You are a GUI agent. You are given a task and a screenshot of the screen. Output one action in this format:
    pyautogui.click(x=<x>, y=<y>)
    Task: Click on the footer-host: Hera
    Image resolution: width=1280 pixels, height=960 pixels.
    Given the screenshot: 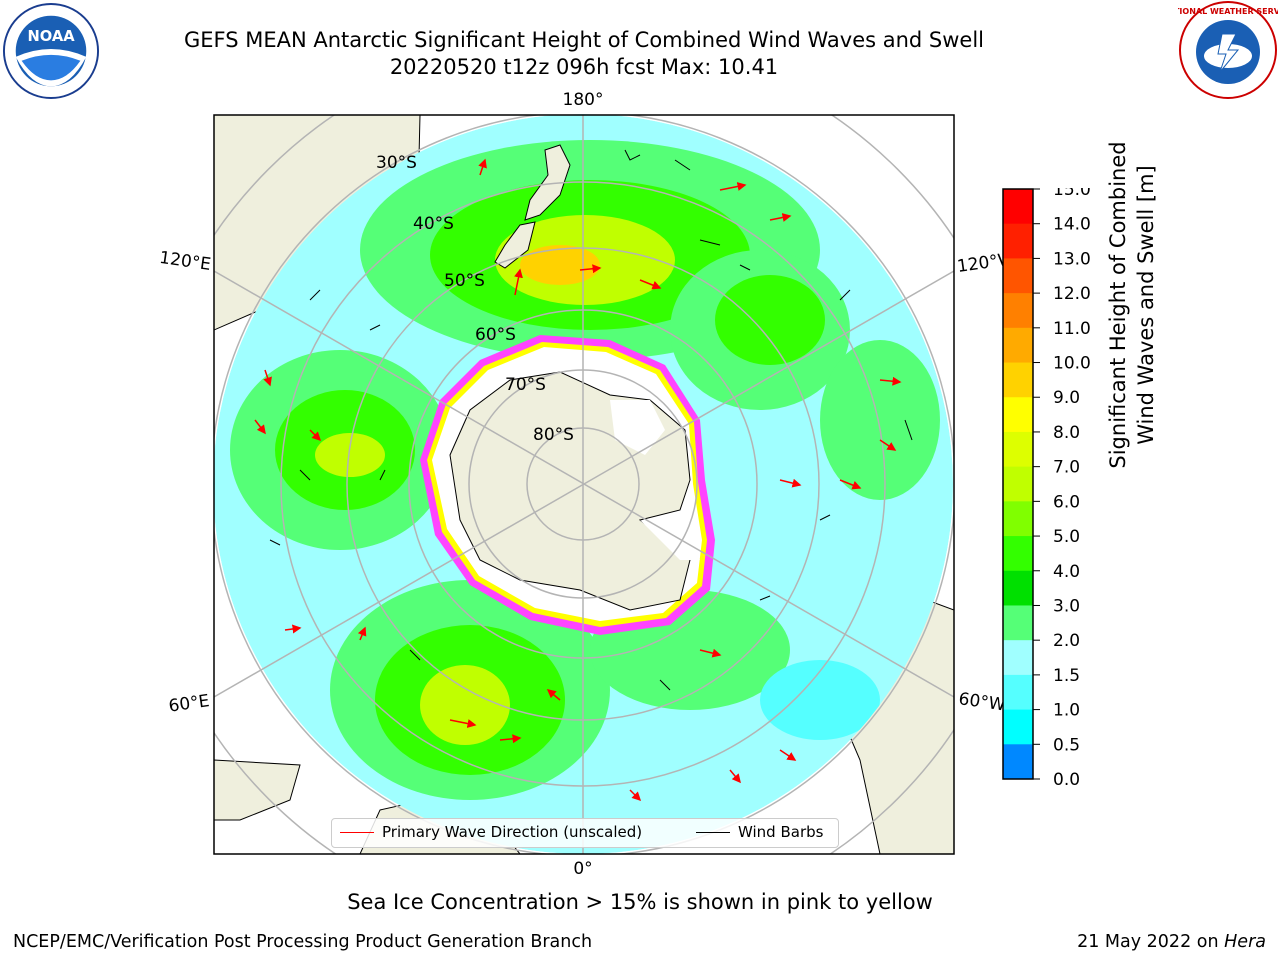 What is the action you would take?
    pyautogui.click(x=1245, y=942)
    